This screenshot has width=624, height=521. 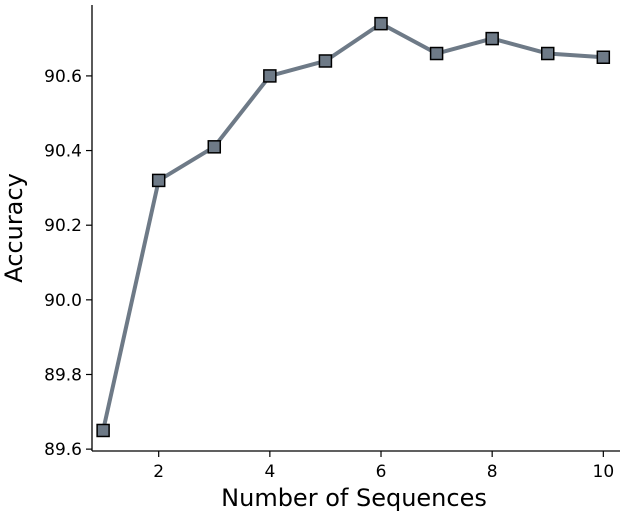 What do you see at coordinates (14, 228) in the screenshot?
I see `y-axis-title: Accuracy` at bounding box center [14, 228].